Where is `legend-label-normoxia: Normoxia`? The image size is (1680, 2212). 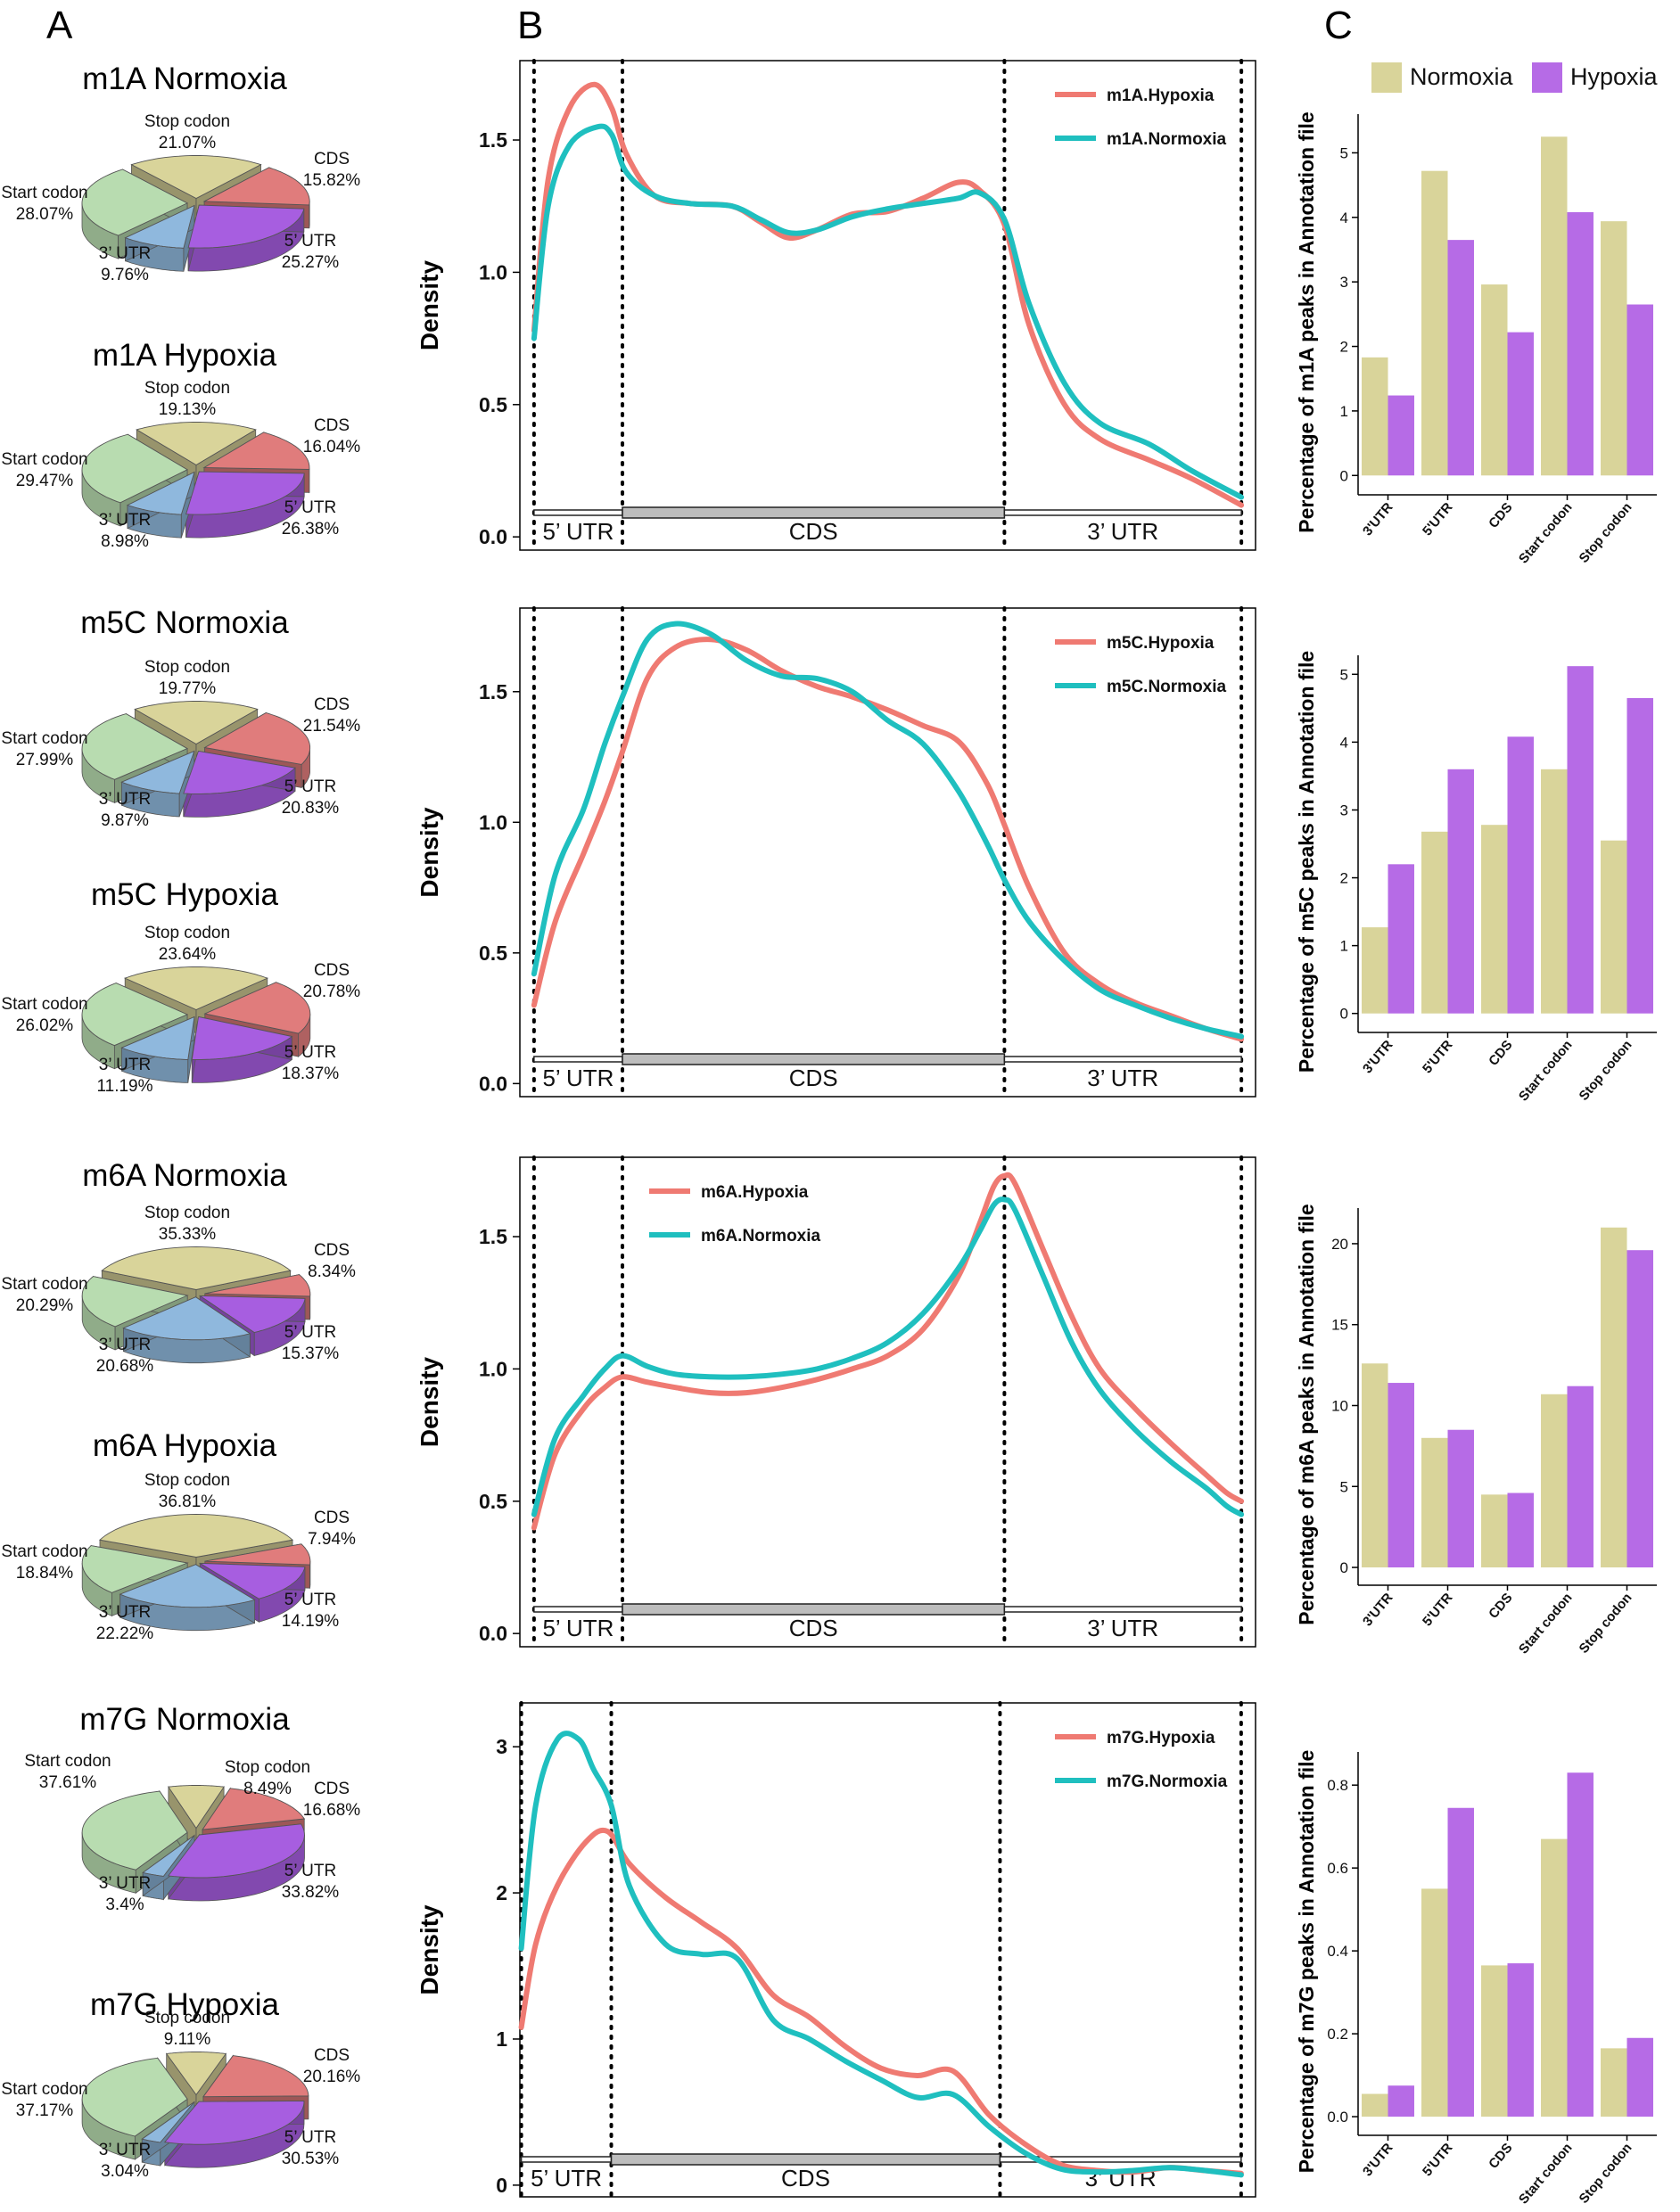 legend-label-normoxia: Normoxia is located at coordinates (1462, 76).